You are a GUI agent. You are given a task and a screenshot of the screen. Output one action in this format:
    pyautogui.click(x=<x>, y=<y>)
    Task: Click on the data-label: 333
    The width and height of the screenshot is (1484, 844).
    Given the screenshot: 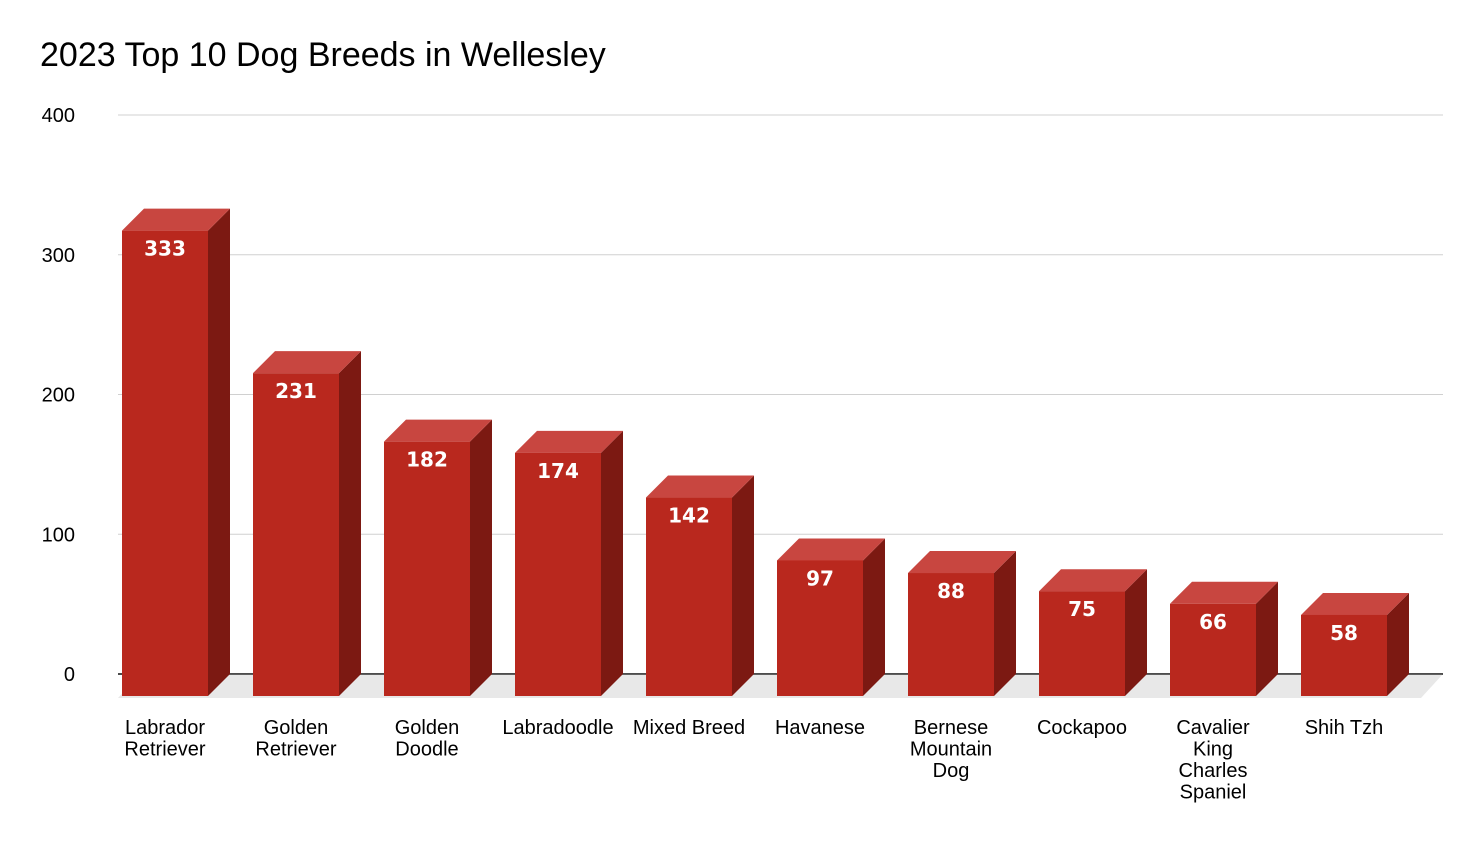 What is the action you would take?
    pyautogui.click(x=165, y=249)
    